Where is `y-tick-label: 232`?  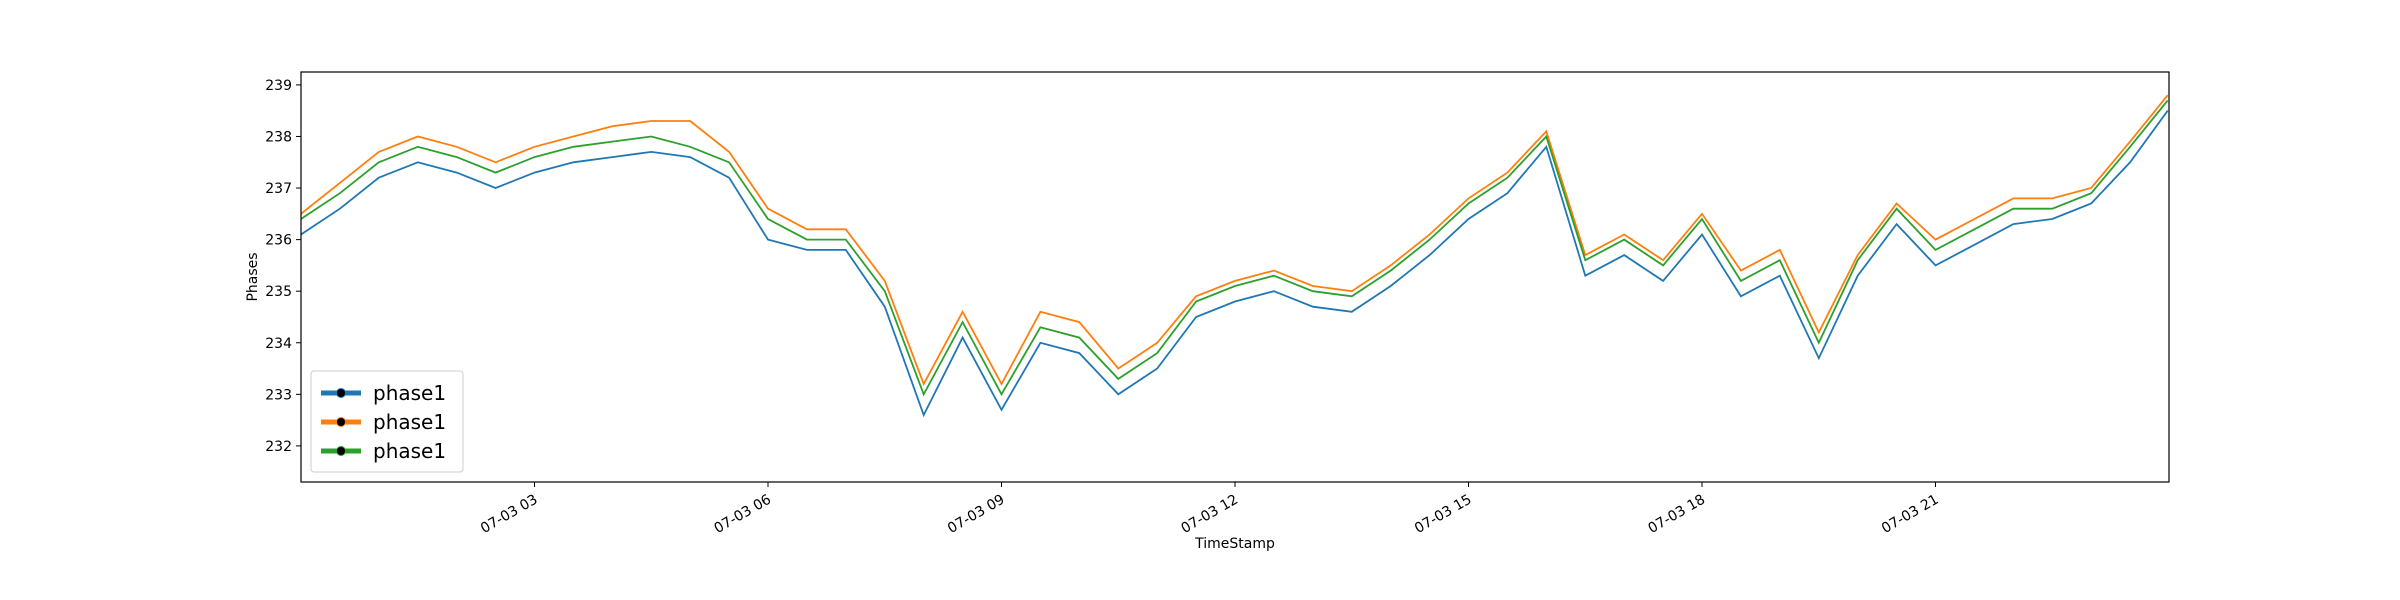 y-tick-label: 232 is located at coordinates (278, 447).